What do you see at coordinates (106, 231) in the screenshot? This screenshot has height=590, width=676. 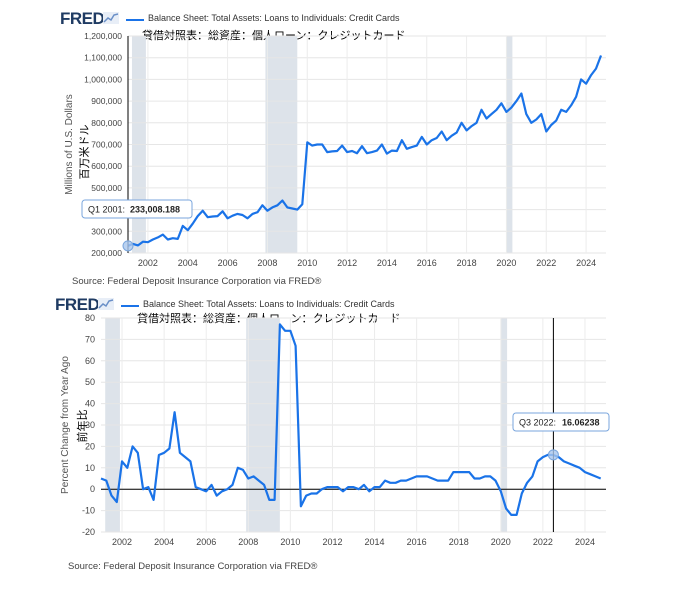 I see `y-tick-label: 300,000` at bounding box center [106, 231].